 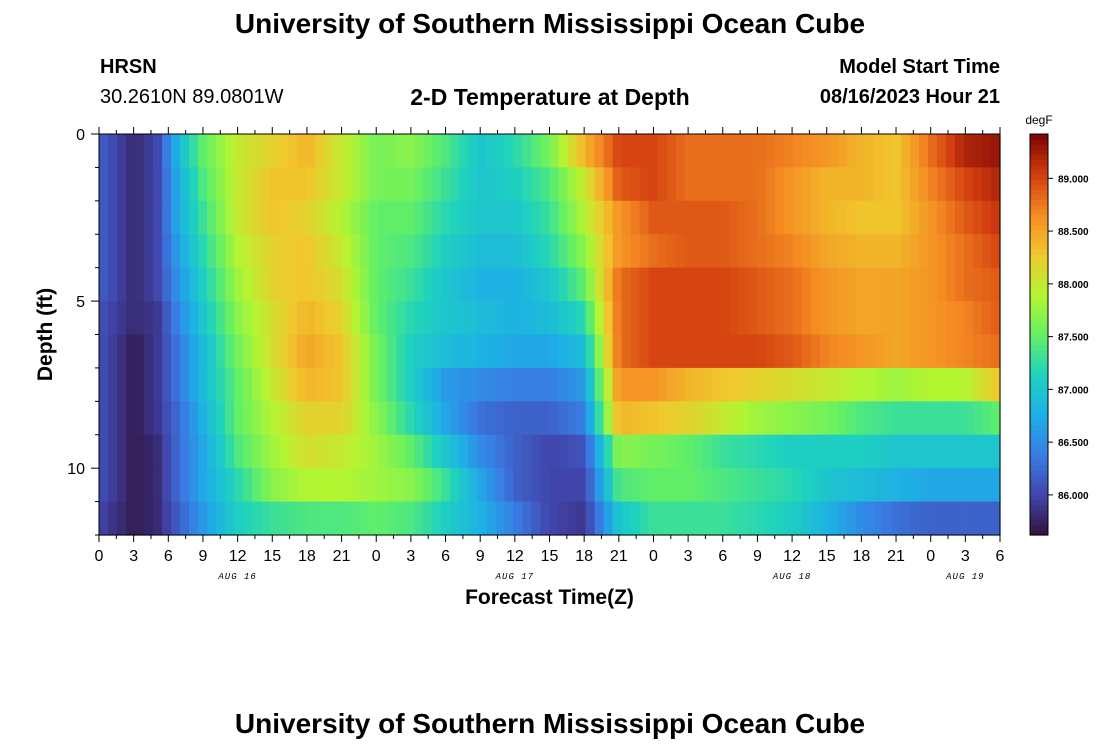 I want to click on day-label: AUG 17, so click(x=514, y=577).